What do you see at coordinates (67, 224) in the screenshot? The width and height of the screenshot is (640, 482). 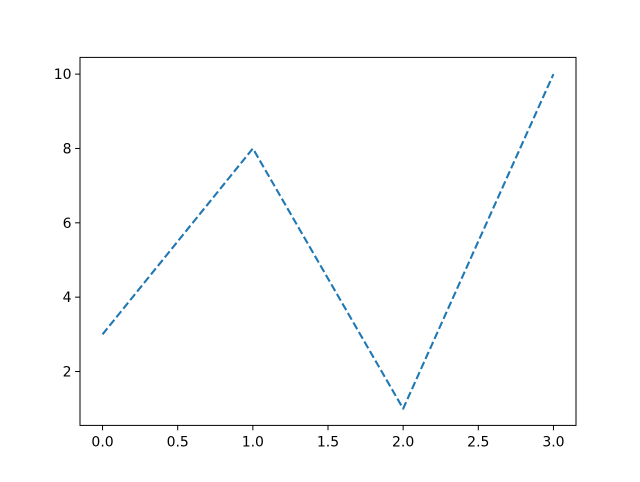 I see `y-axis-tick-label: 6` at bounding box center [67, 224].